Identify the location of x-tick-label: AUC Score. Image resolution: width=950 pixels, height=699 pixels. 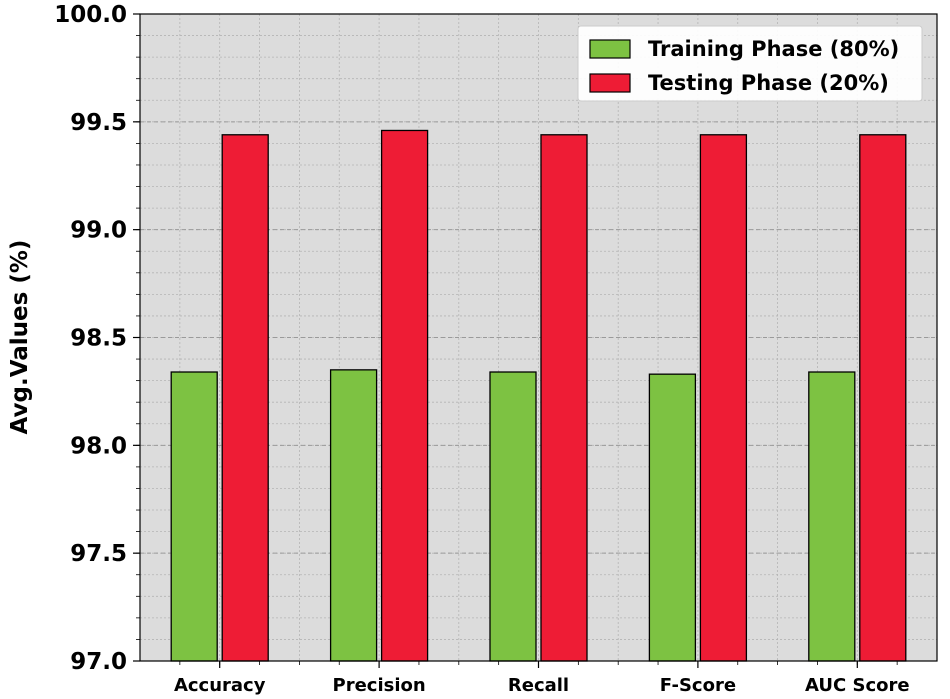
(857, 685).